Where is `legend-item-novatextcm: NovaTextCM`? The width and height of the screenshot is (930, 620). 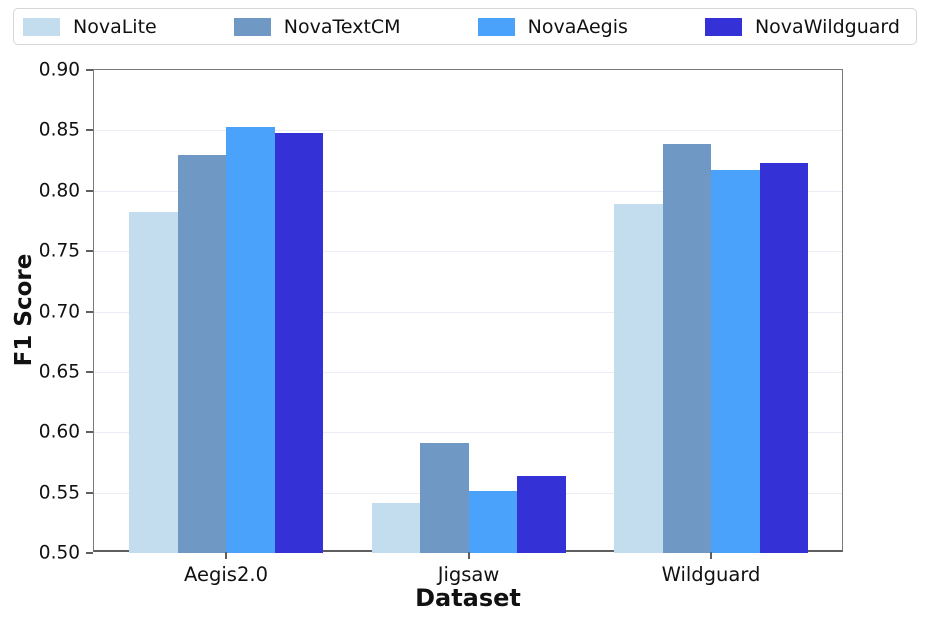 legend-item-novatextcm: NovaTextCM is located at coordinates (317, 26).